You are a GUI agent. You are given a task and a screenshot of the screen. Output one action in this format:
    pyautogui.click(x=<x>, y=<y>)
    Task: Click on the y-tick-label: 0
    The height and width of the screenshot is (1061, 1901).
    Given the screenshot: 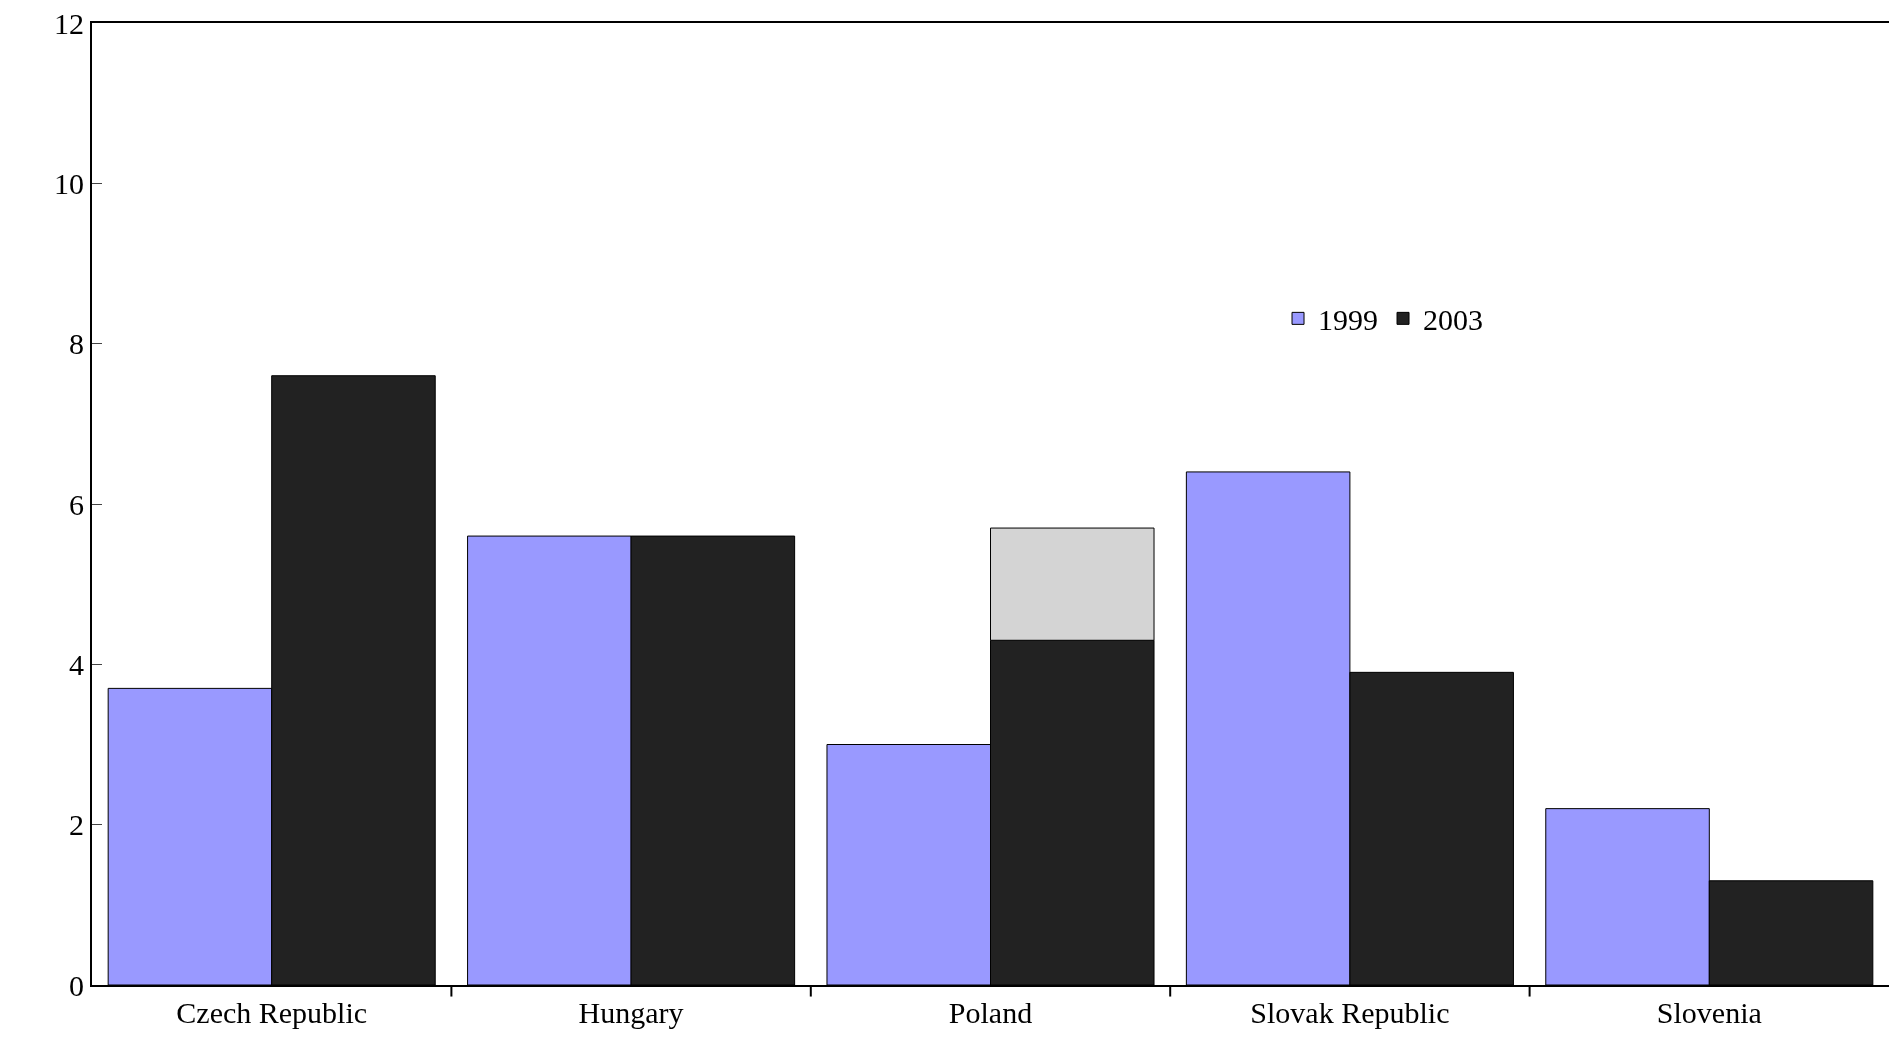 What is the action you would take?
    pyautogui.click(x=76, y=985)
    